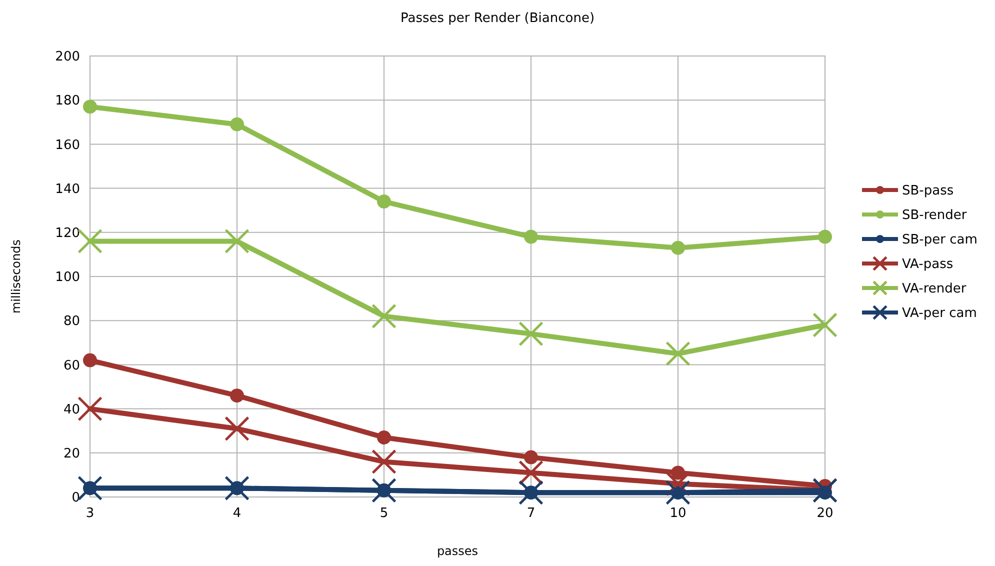 This screenshot has height=566, width=995. I want to click on y-tick-label: 0, so click(76, 498).